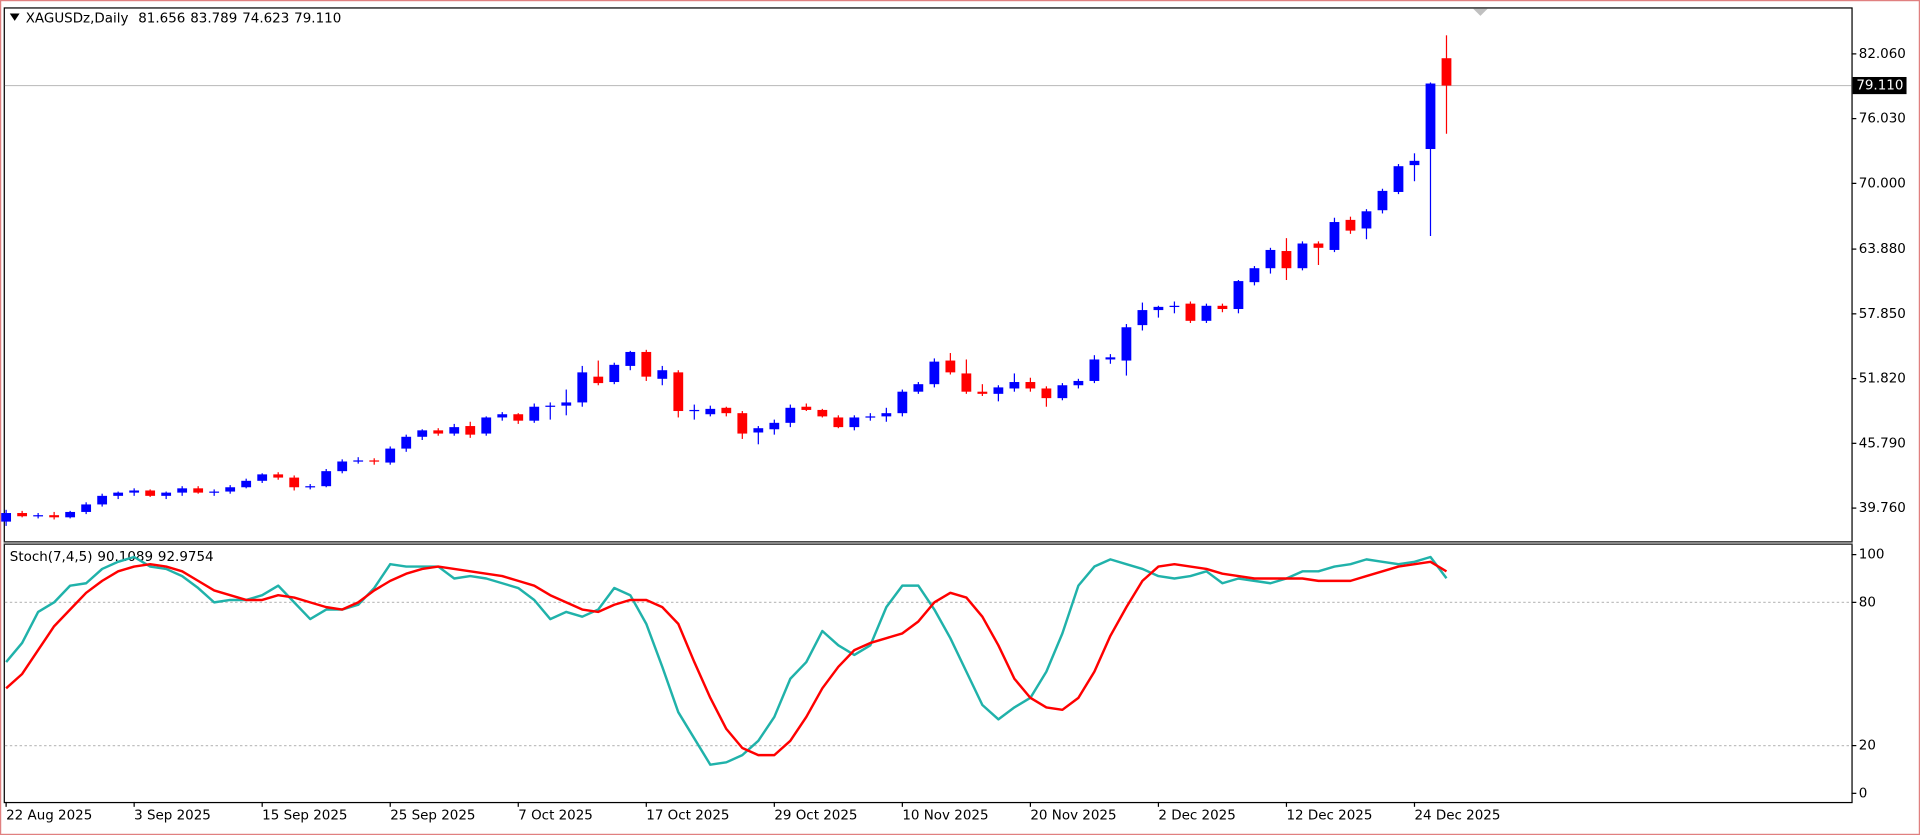  I want to click on header-value: 74.623, so click(265, 18).